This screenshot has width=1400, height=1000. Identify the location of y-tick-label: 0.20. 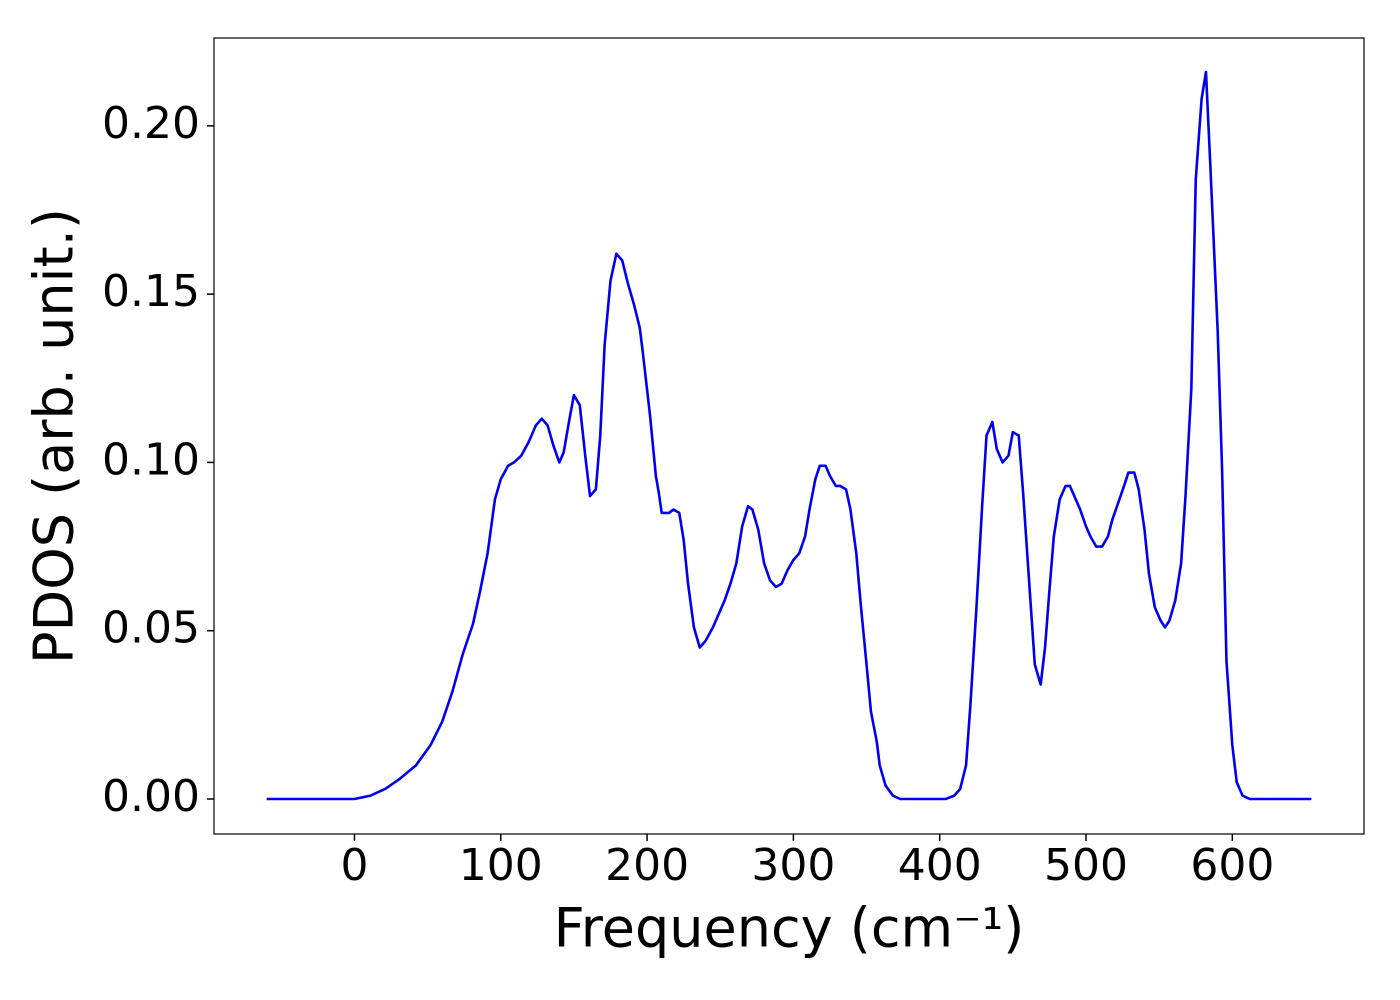
(151, 123).